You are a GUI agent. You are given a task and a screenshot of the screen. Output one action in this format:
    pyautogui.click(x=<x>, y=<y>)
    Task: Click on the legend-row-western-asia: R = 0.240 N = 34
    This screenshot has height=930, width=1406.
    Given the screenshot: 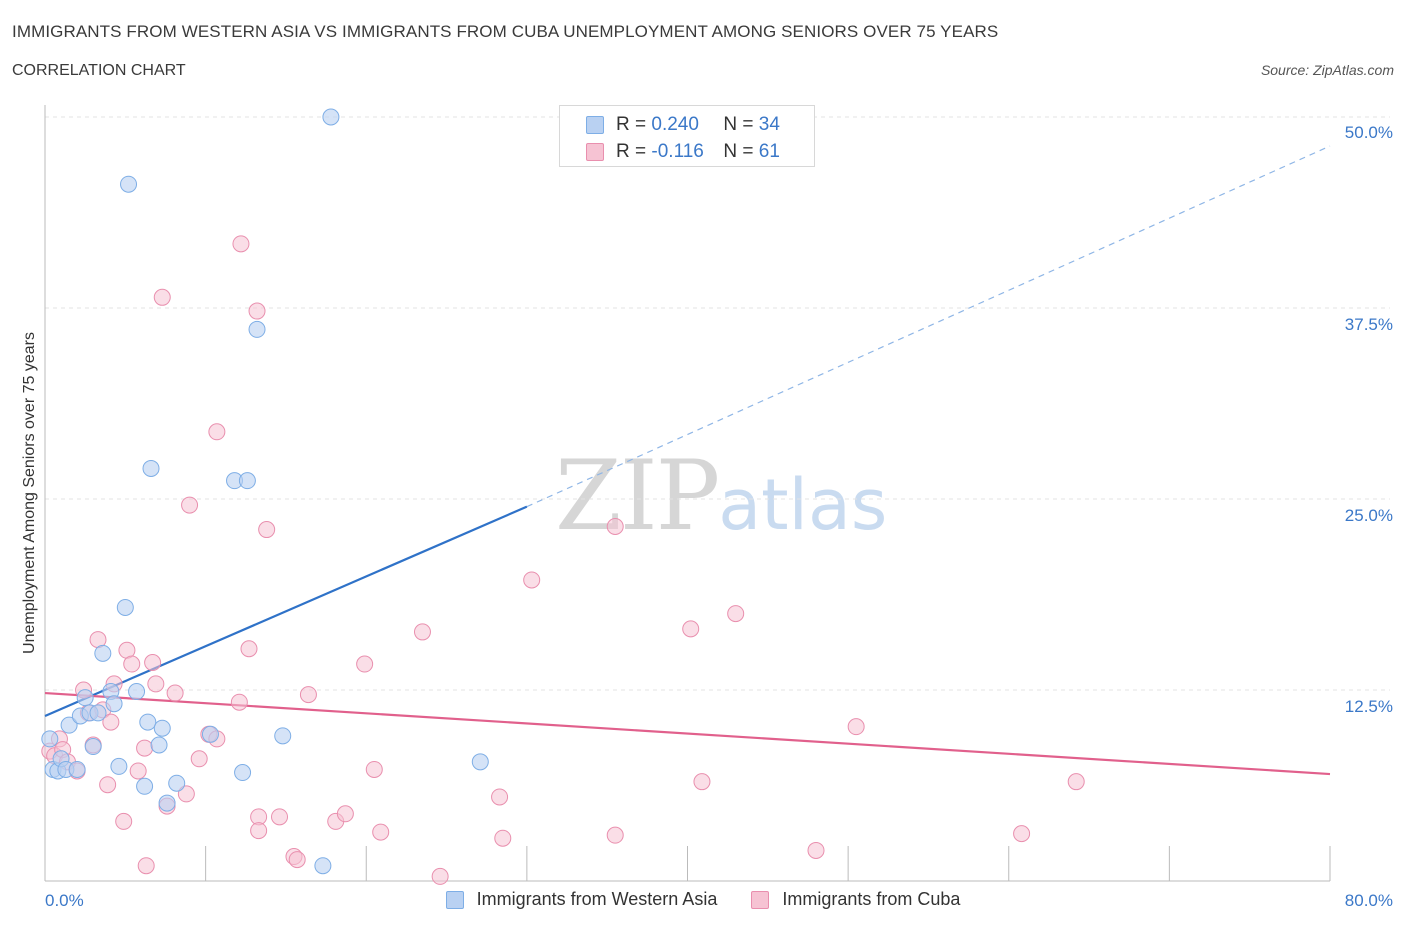 What is the action you would take?
    pyautogui.click(x=683, y=125)
    